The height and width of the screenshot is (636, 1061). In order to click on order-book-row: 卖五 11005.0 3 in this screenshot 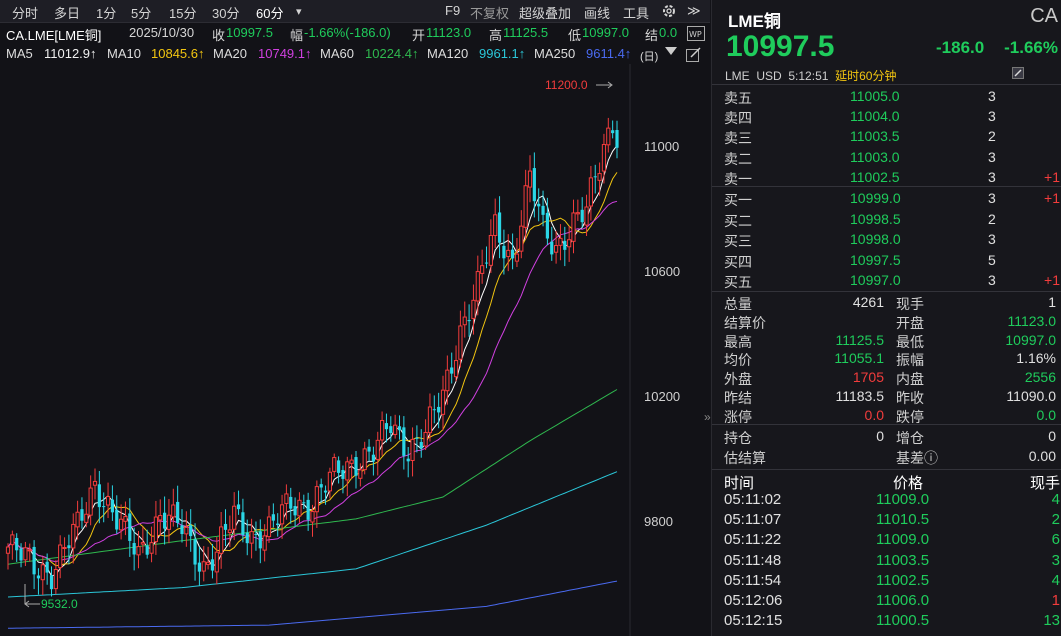, I will do `click(892, 97)`.